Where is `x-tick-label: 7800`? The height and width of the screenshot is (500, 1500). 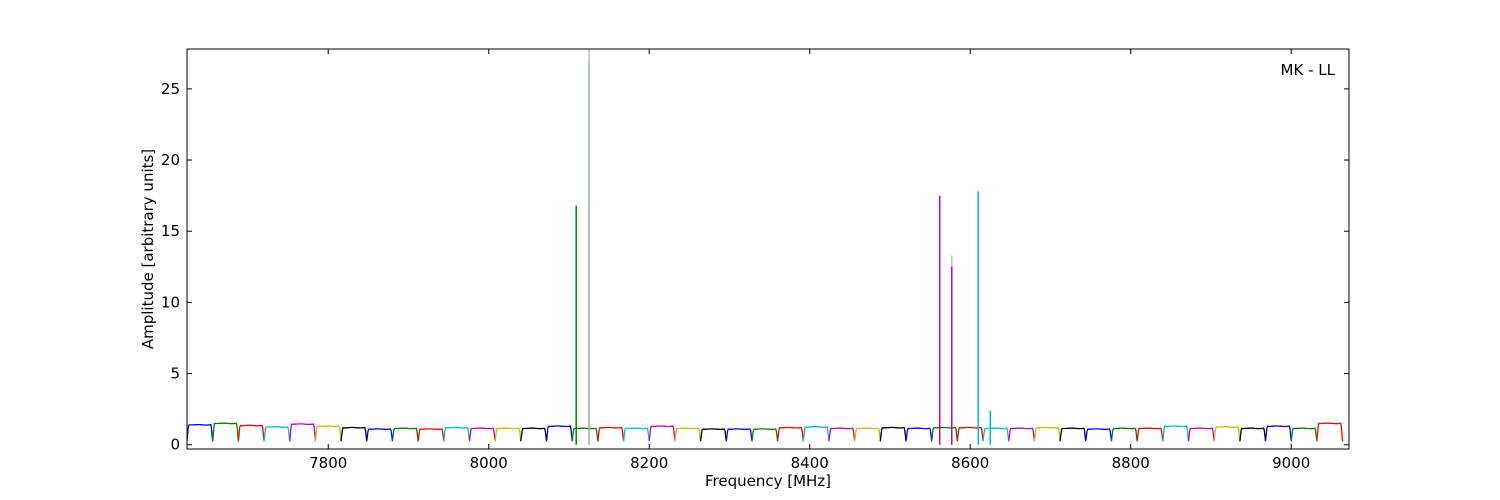 x-tick-label: 7800 is located at coordinates (328, 463).